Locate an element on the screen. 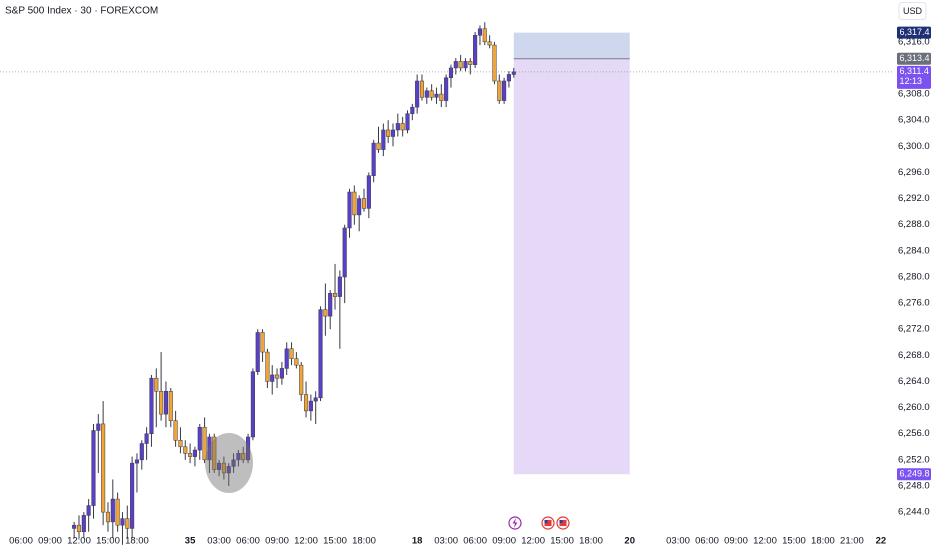 This screenshot has height=550, width=932. y-tick-label: 6,300.0 is located at coordinates (914, 146).